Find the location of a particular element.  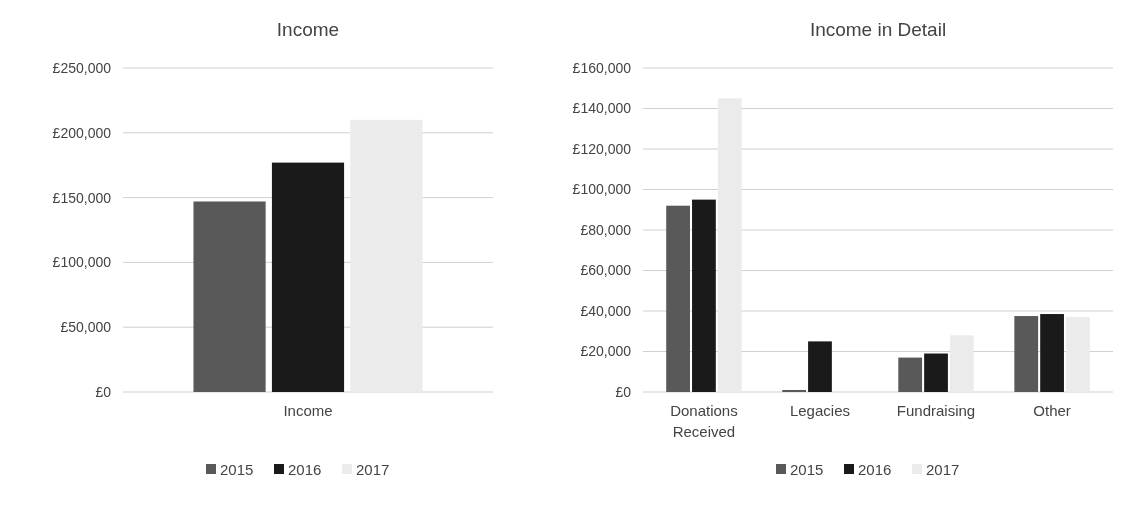

x-tick-label: Donations Received is located at coordinates (704, 421).